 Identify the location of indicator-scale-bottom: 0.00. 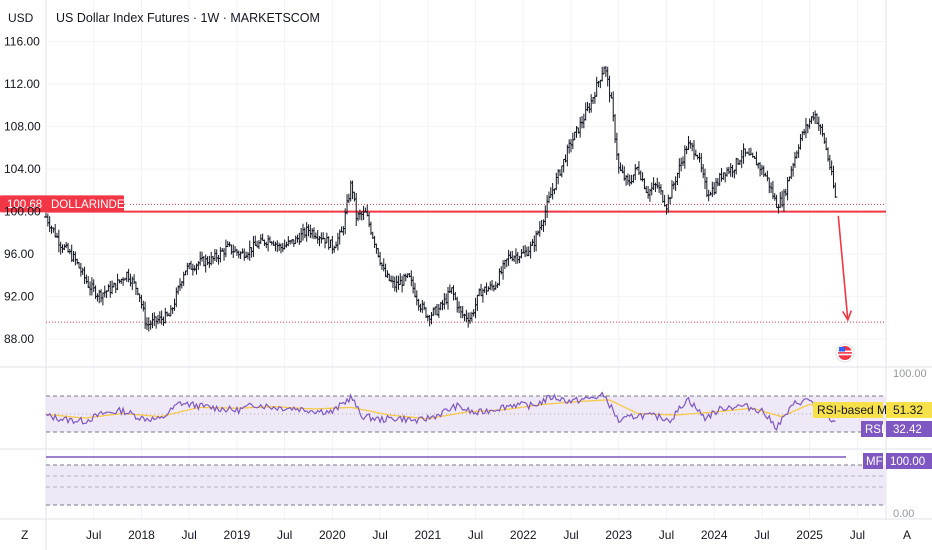
(903, 514).